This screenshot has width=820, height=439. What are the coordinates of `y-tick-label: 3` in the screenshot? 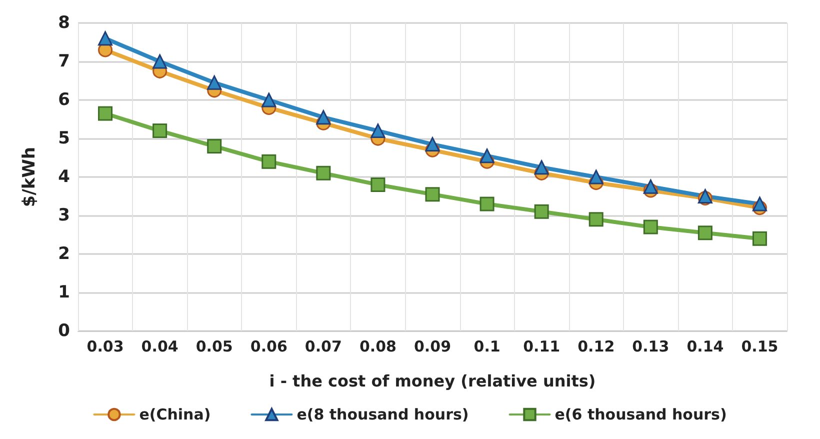 It's located at (64, 216).